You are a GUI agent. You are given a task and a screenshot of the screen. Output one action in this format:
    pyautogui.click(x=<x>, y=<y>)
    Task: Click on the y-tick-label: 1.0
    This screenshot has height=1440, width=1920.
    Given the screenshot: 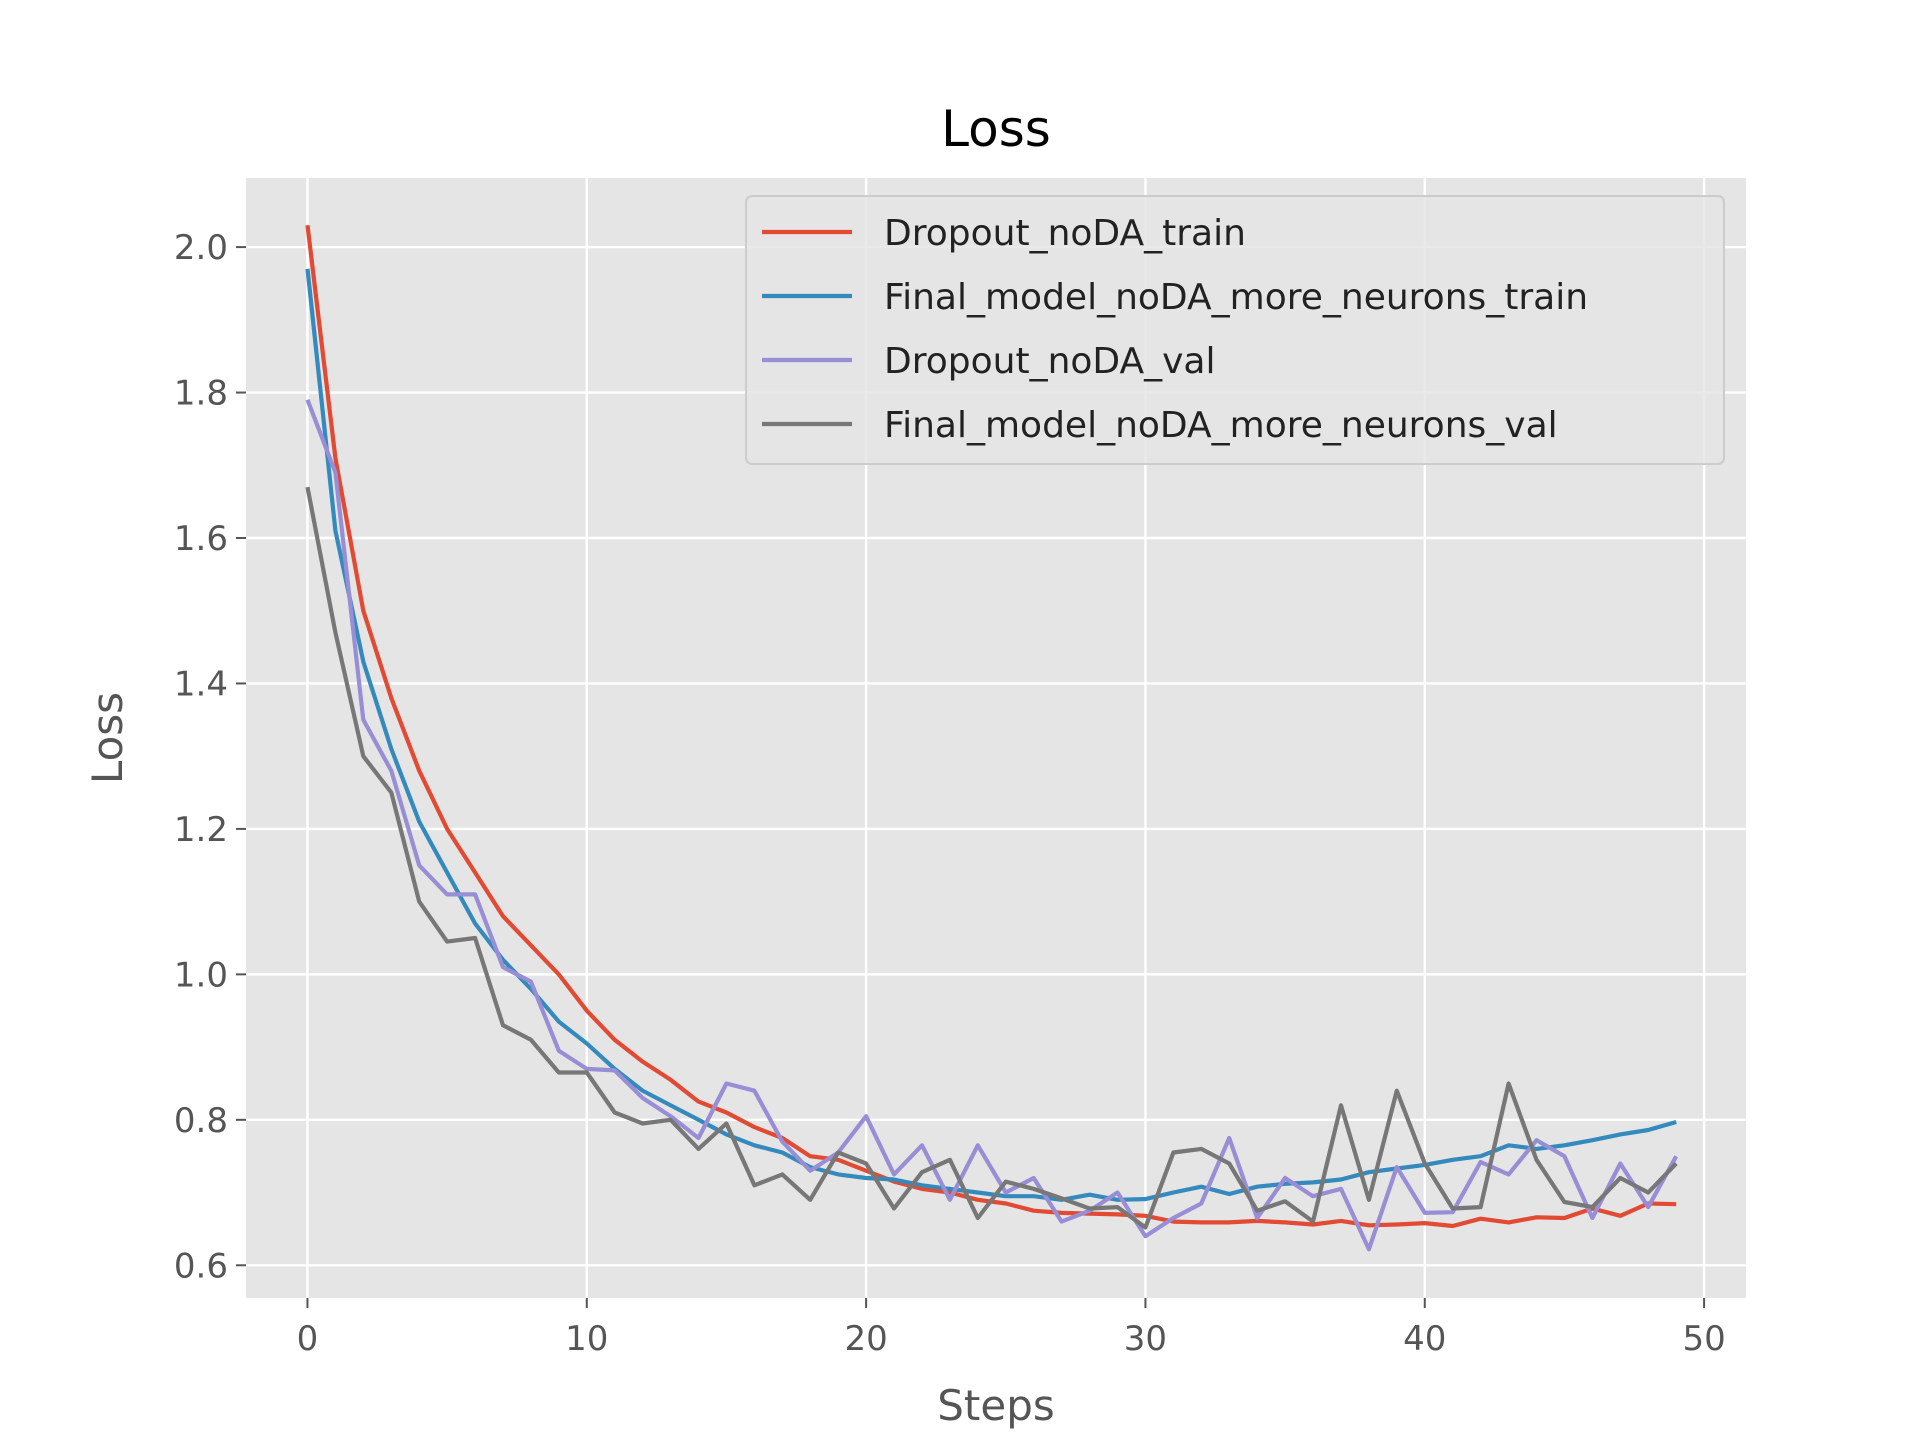 What is the action you would take?
    pyautogui.click(x=201, y=975)
    